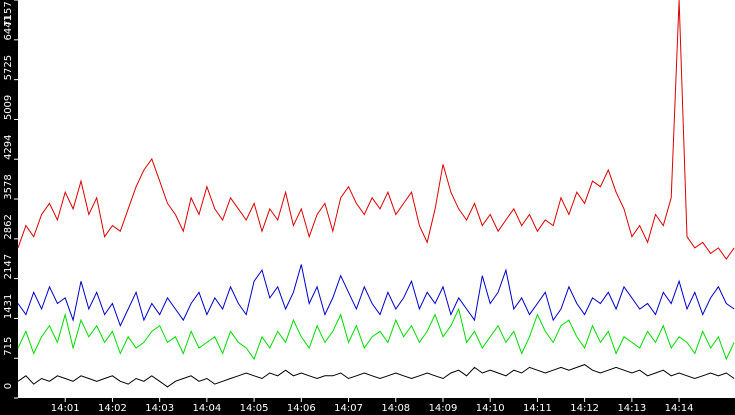 Image resolution: width=735 pixels, height=415 pixels. I want to click on y-tick-label: 6441, so click(8, 27).